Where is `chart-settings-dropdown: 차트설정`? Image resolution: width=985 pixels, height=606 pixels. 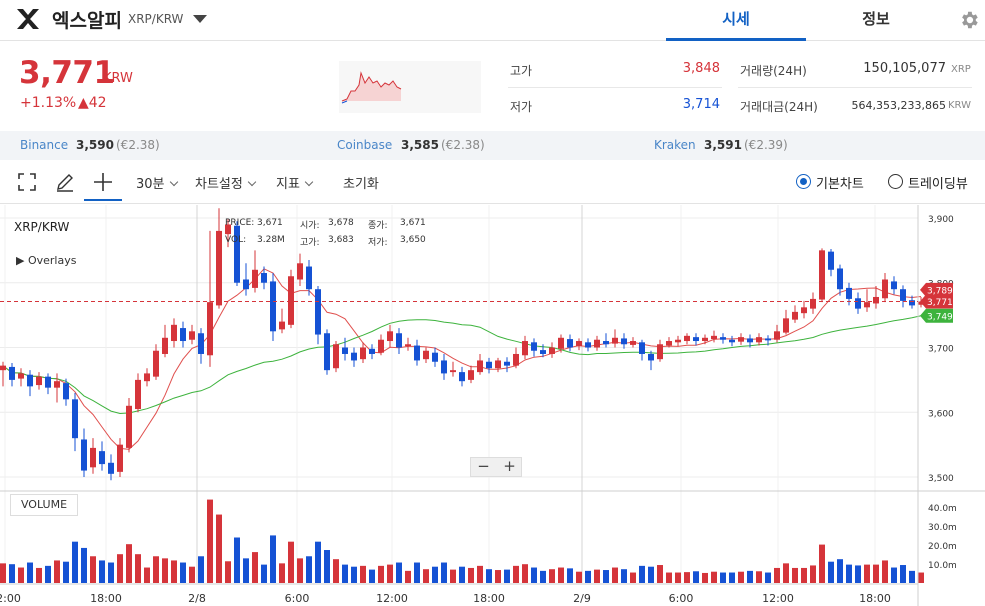 chart-settings-dropdown: 차트설정 is located at coordinates (226, 182).